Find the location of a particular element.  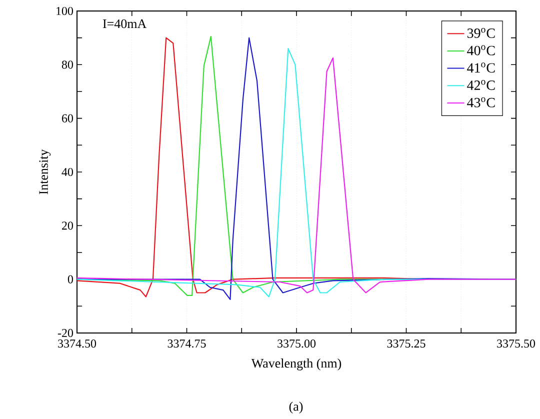

legend-label: 42$^{o}$C is located at coordinates (481, 85).